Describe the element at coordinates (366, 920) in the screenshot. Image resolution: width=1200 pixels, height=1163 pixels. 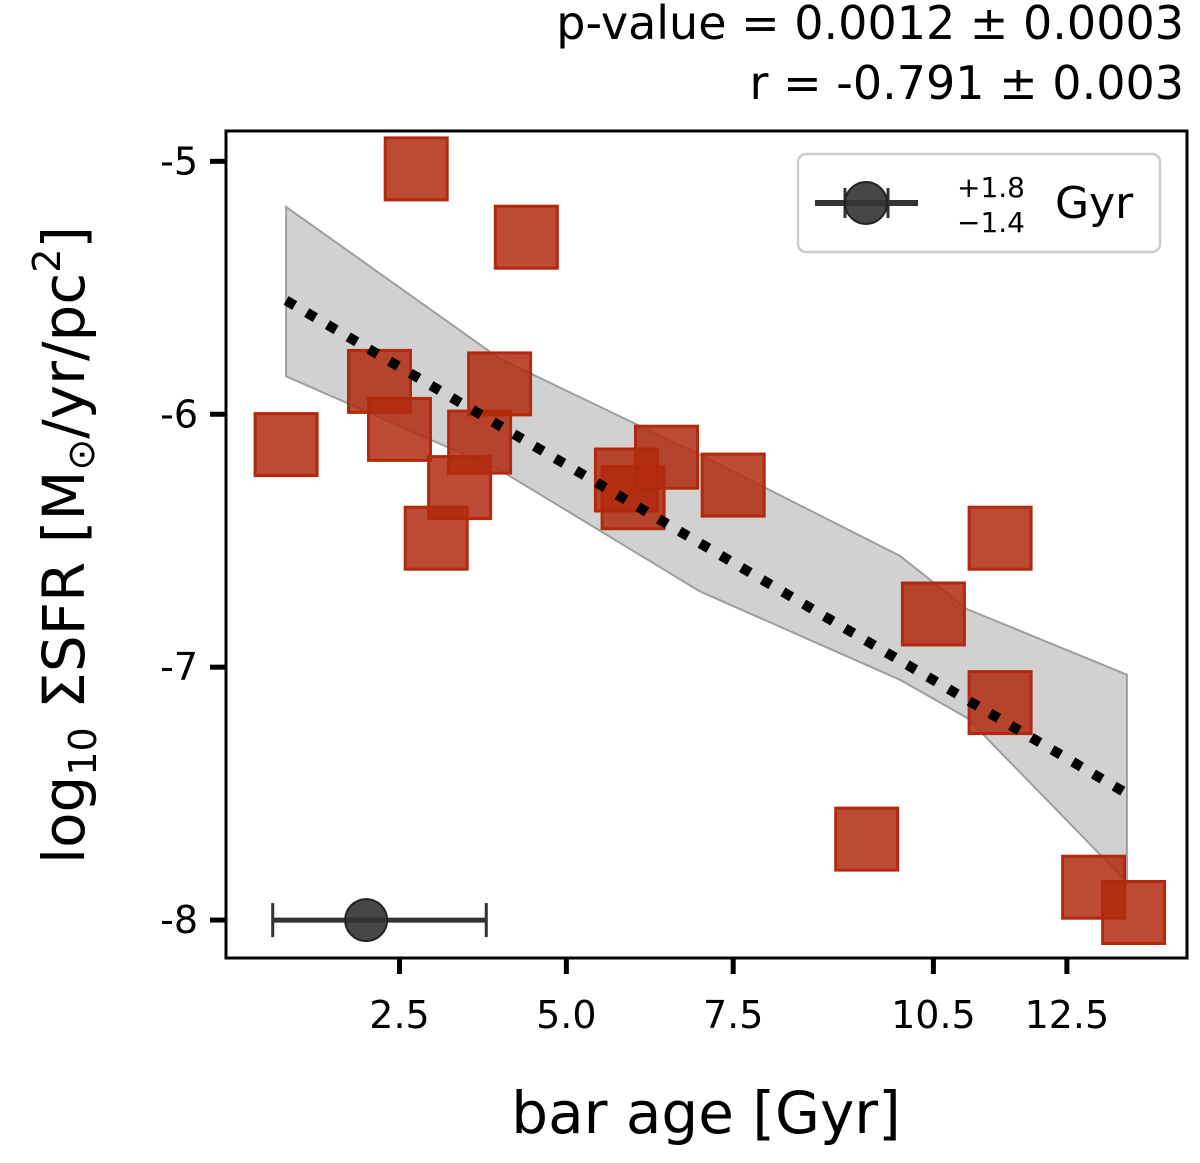
I see `sample-error-marker` at that location.